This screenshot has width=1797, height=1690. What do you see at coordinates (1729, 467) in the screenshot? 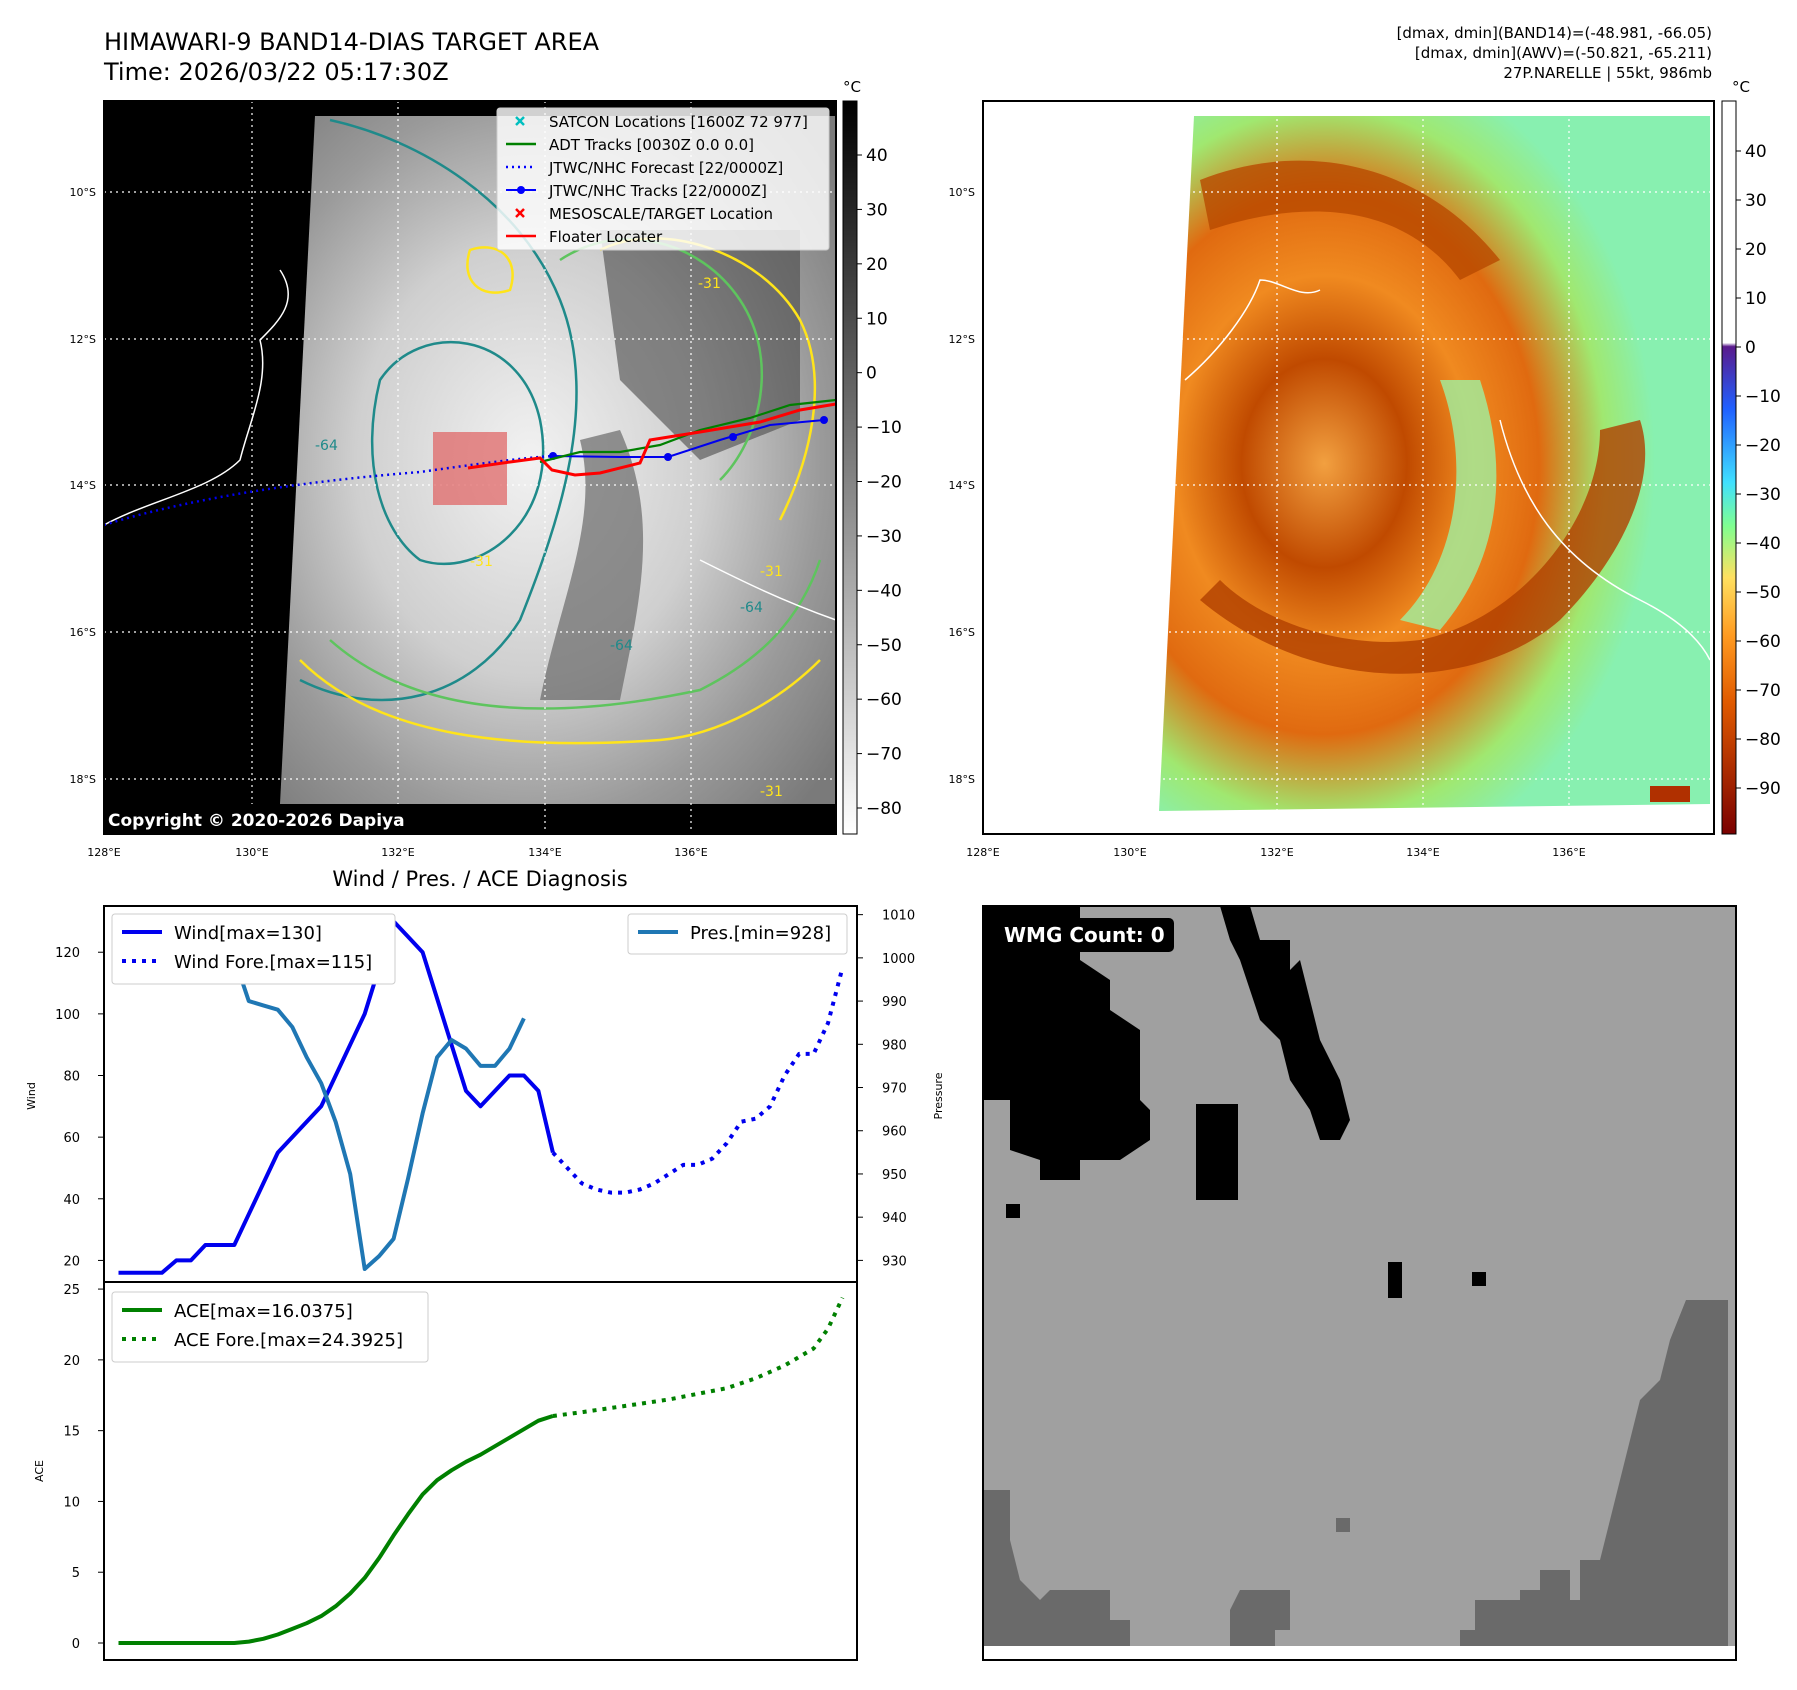
I see `right-colorbar-scale` at bounding box center [1729, 467].